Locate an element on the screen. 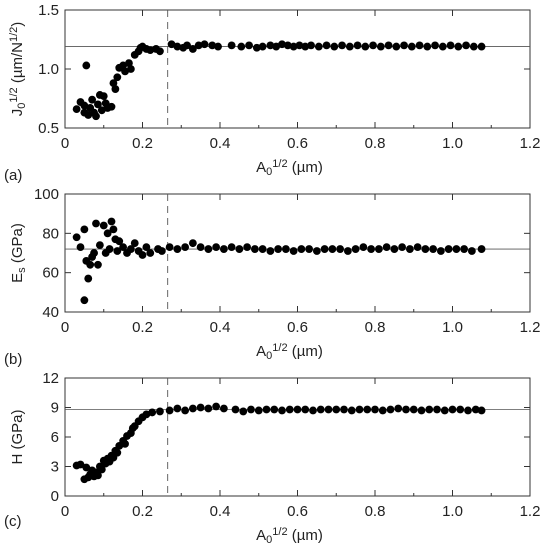 Image resolution: width=542 pixels, height=550 pixels. y-axis-label-ylabel-sub: s is located at coordinates (22, 270).